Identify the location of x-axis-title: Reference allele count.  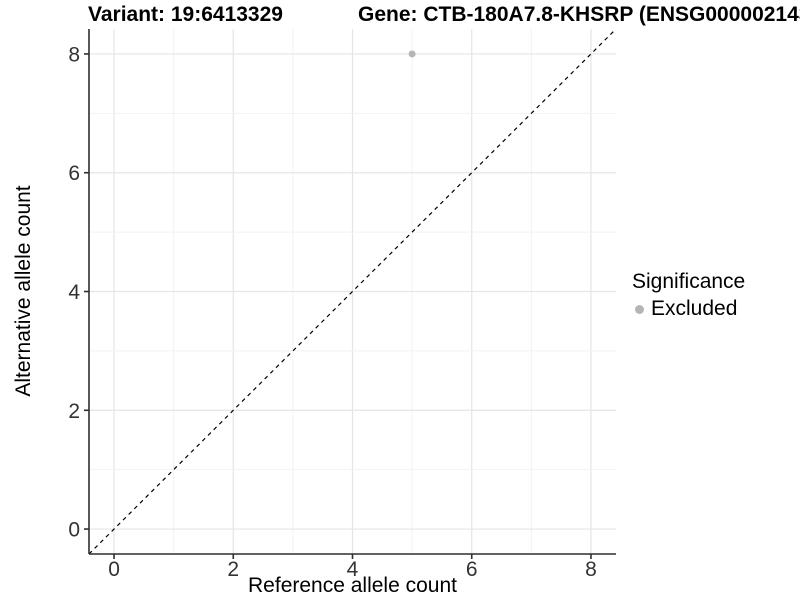
(352, 585).